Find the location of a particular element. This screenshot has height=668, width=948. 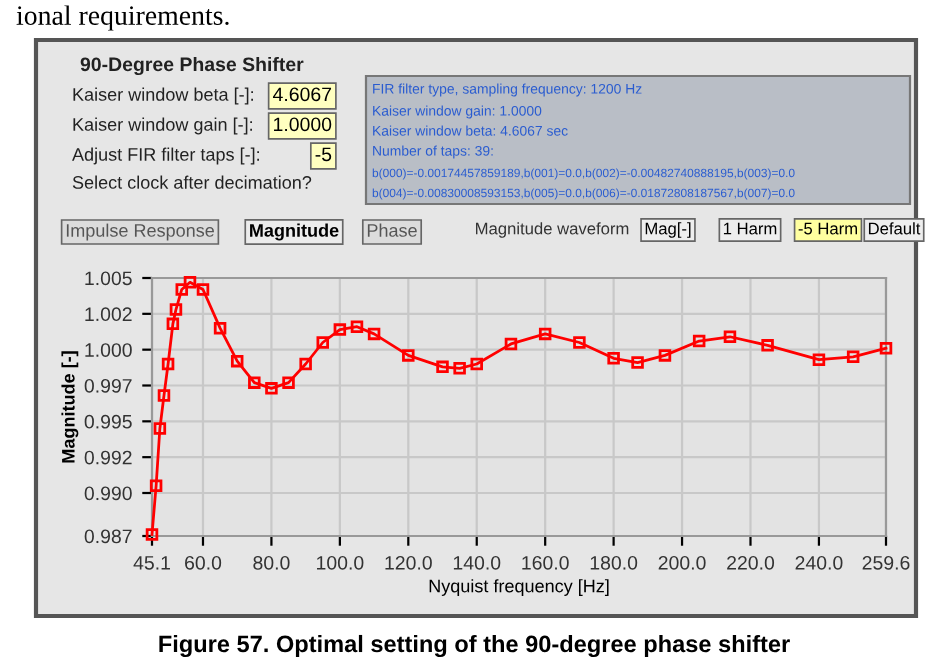

text: 1.0000 is located at coordinates (303, 124).